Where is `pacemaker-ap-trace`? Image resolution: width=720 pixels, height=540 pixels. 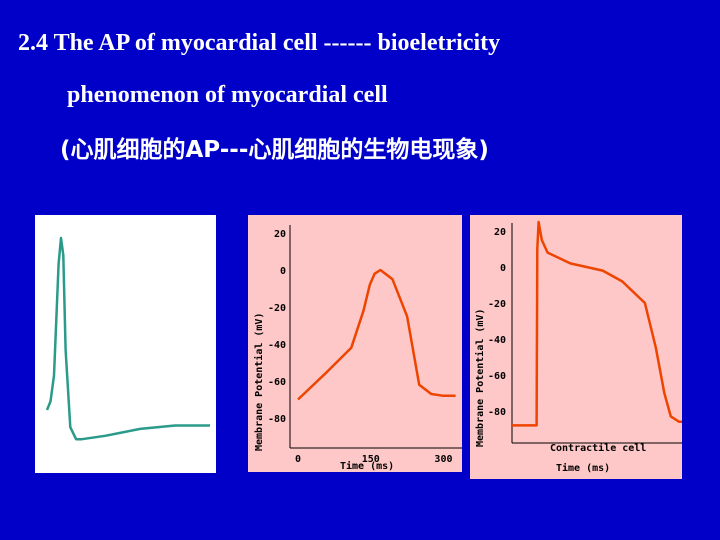 pacemaker-ap-trace is located at coordinates (376, 334).